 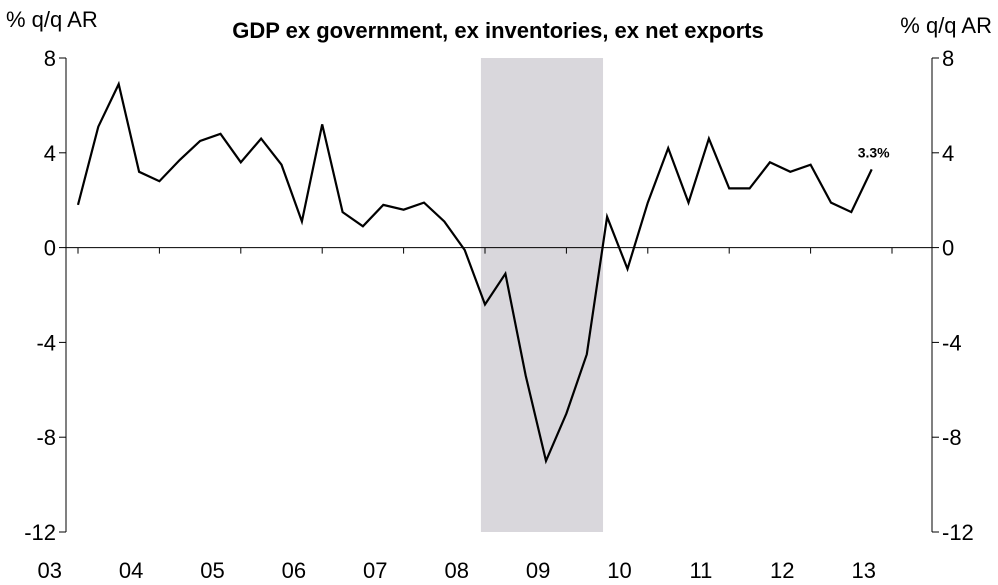 What do you see at coordinates (50, 248) in the screenshot?
I see `left-y-tick-label: 0` at bounding box center [50, 248].